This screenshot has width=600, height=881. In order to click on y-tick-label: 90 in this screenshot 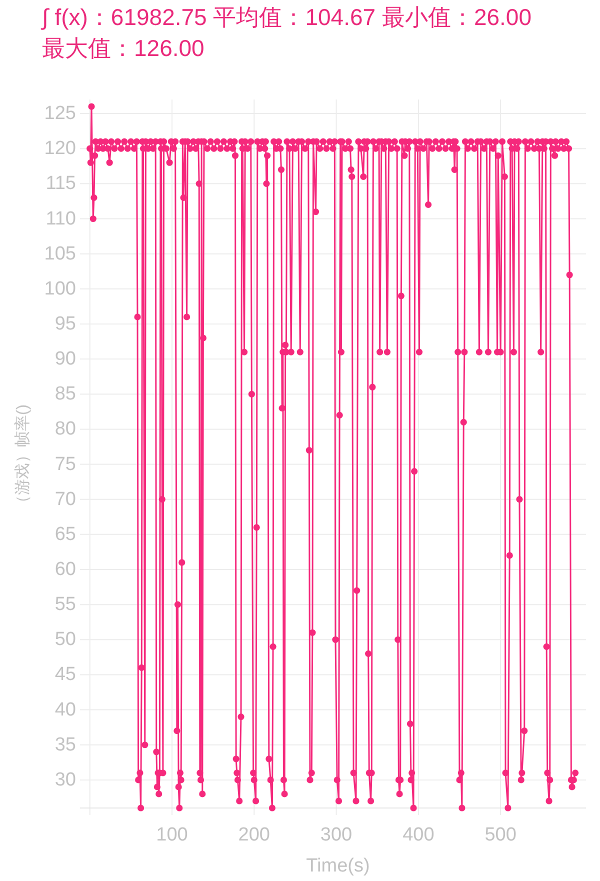, I will do `click(65, 359)`.